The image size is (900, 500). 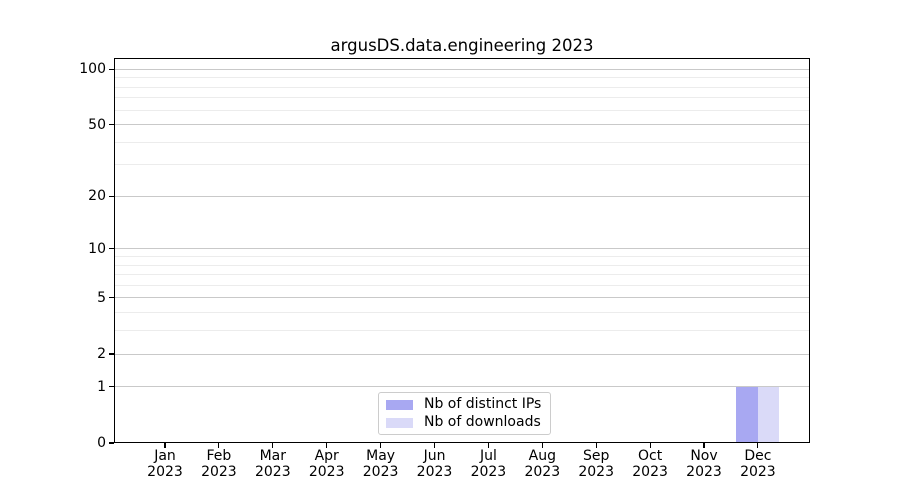 What do you see at coordinates (97, 248) in the screenshot?
I see `y-tick-label: 10` at bounding box center [97, 248].